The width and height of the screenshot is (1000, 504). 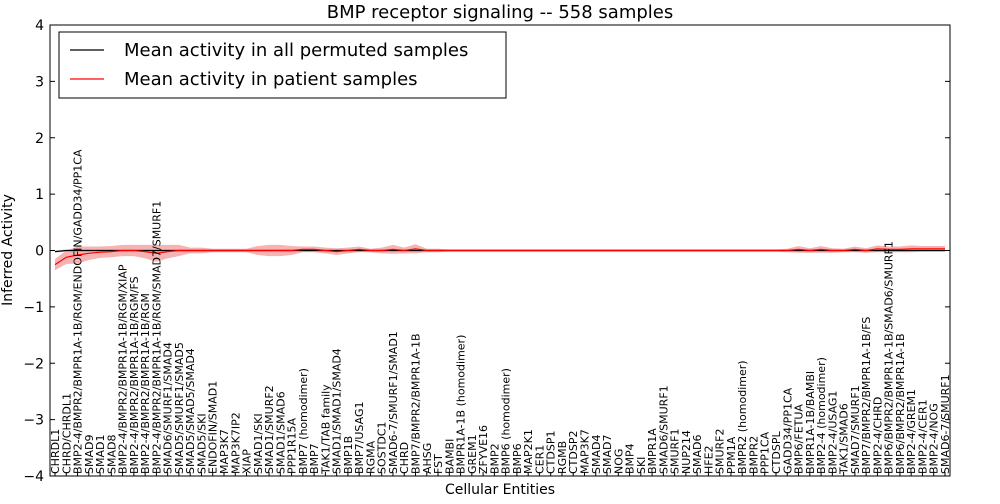 I want to click on confidence-bands, so click(x=500, y=257).